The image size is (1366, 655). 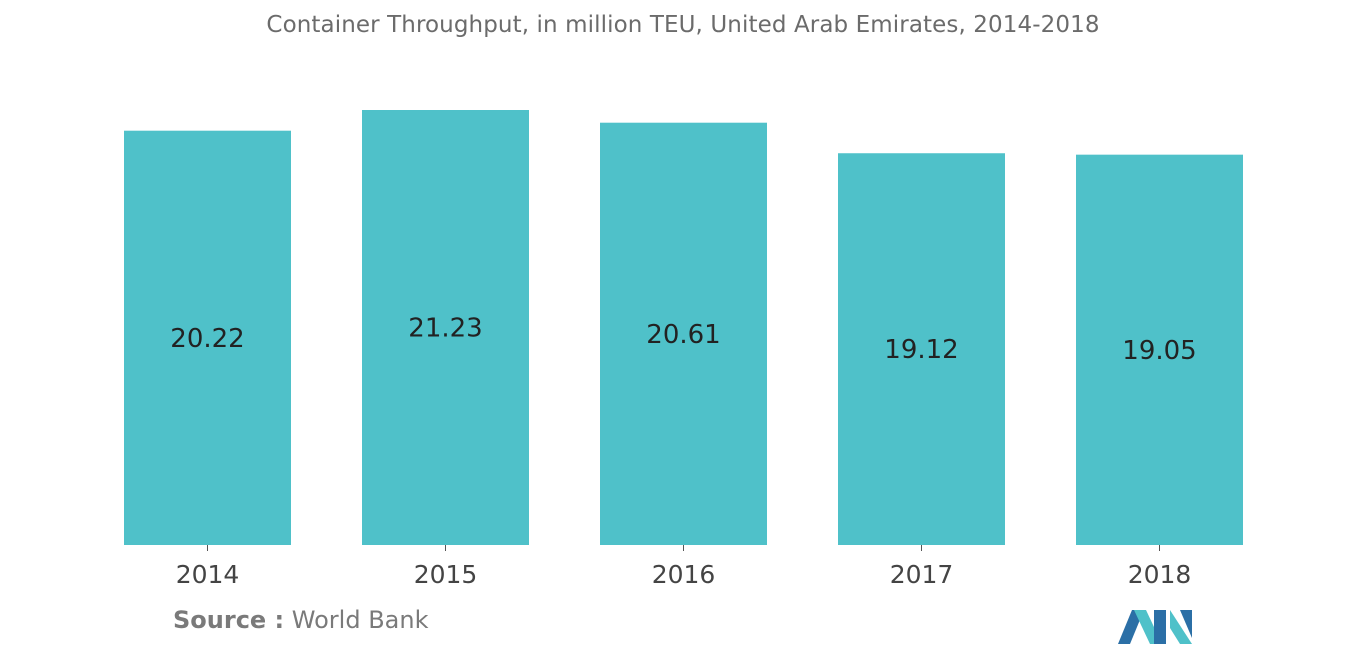 I want to click on x-axis-ticks-layer: 2014 2015 2016 2017 2018, so click(x=684, y=567).